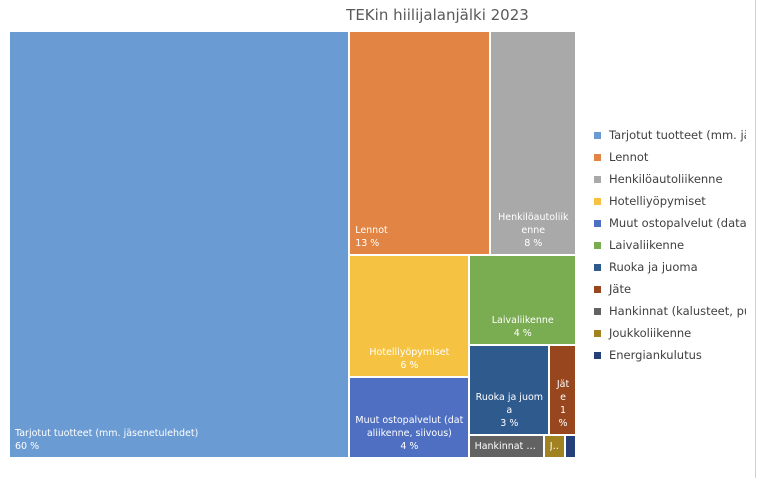 This screenshot has width=768, height=478. Describe the element at coordinates (532, 143) in the screenshot. I see `treemap-tile: Henkilöautoliikenne 8 %` at that location.